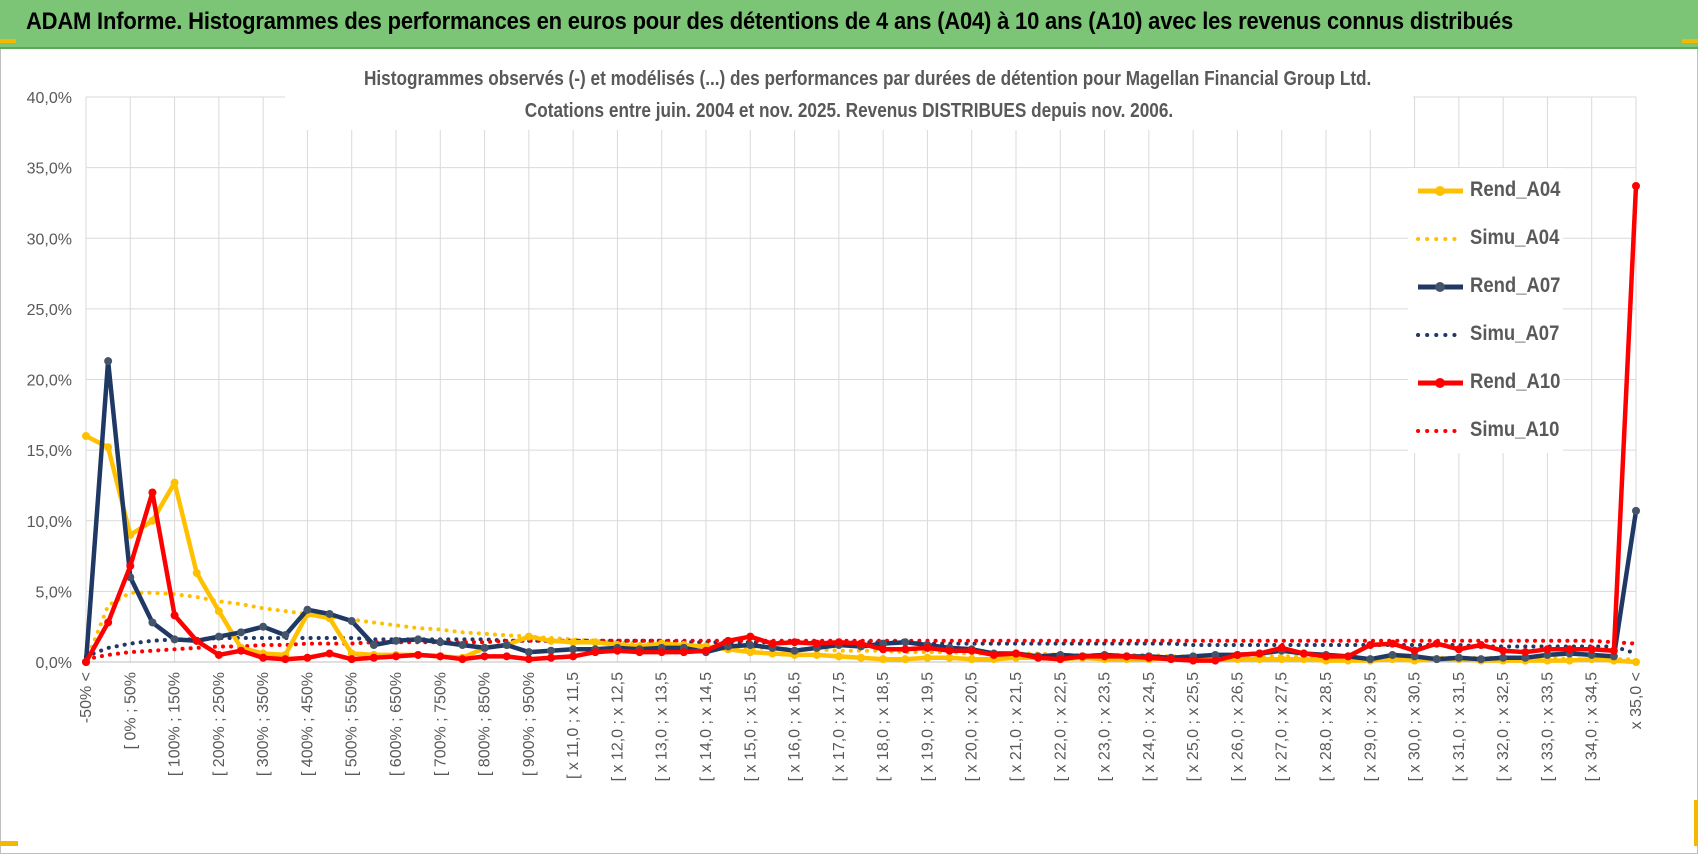  Describe the element at coordinates (130, 710) in the screenshot. I see `x-tick-label: [ 0% ; 50%` at that location.